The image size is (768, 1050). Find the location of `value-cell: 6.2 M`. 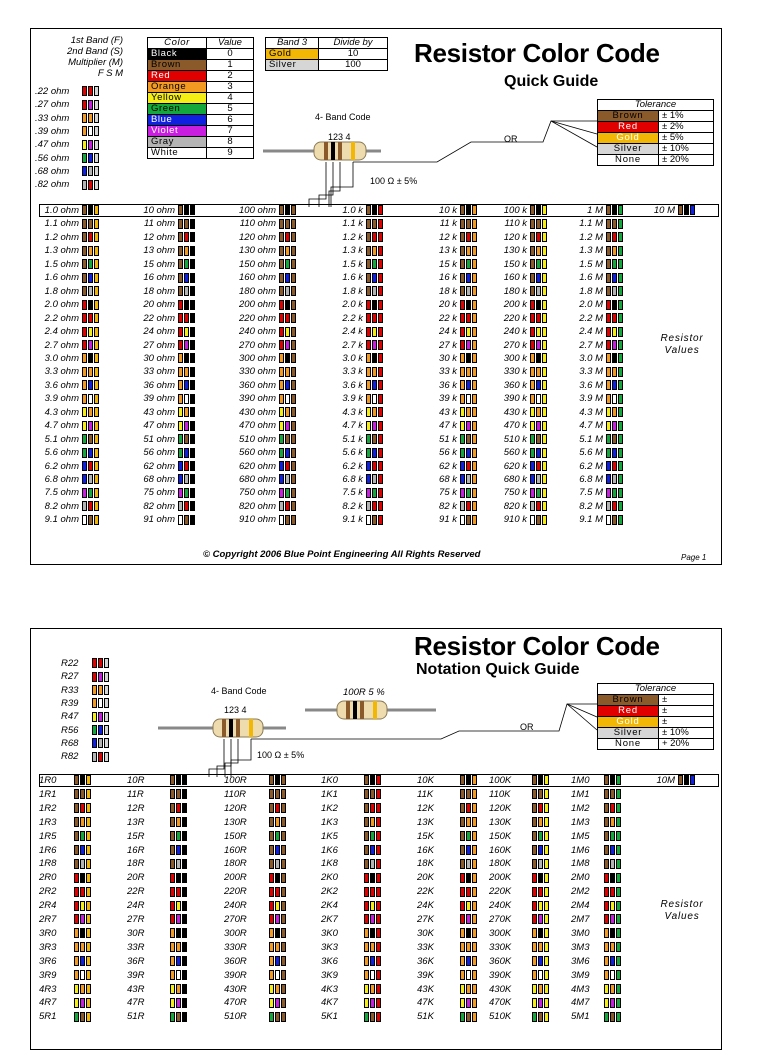

value-cell: 6.2 M is located at coordinates (597, 466).